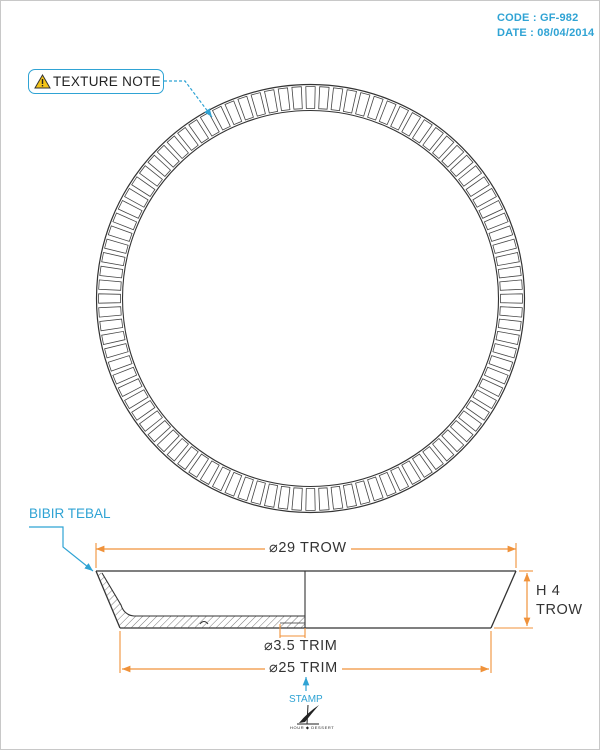  What do you see at coordinates (188, 99) in the screenshot?
I see `texture-note-leader` at bounding box center [188, 99].